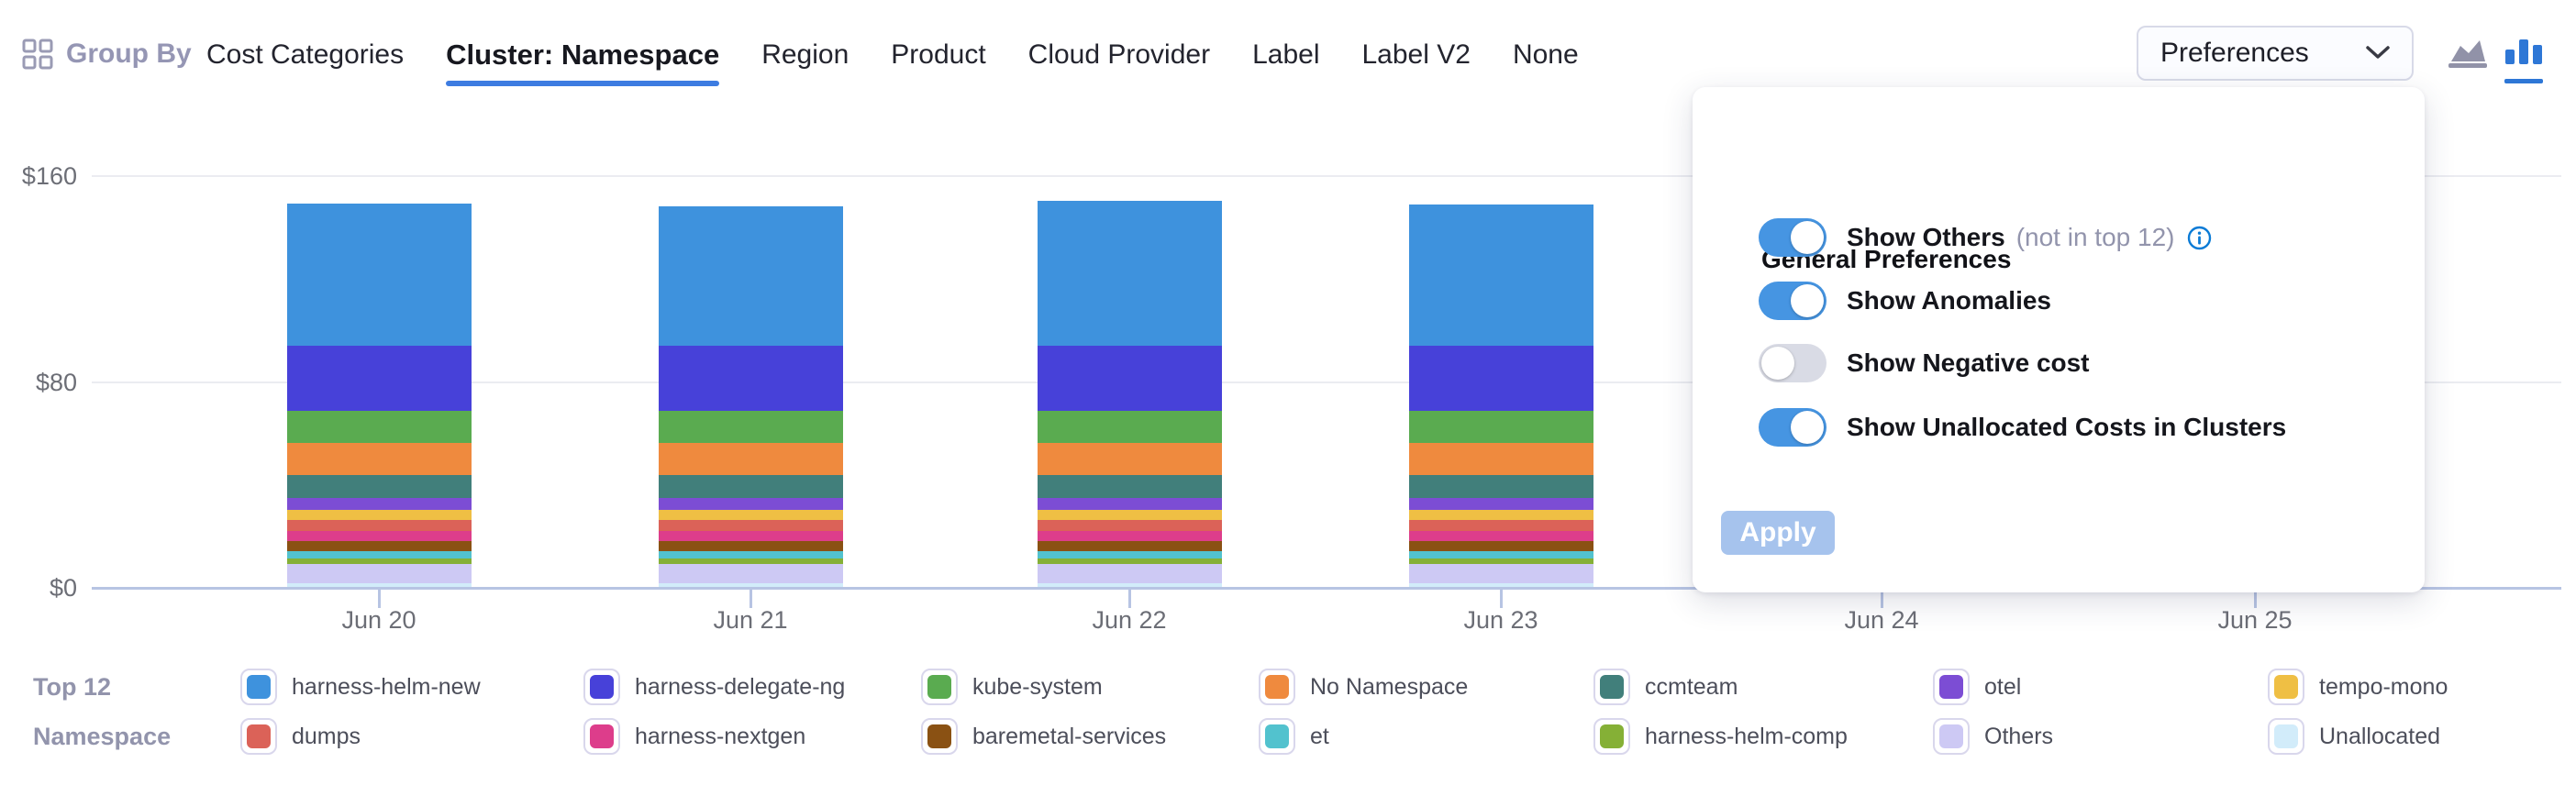 Image resolution: width=2576 pixels, height=785 pixels. Describe the element at coordinates (1119, 54) in the screenshot. I see `tab-cloud-provider: Cloud Provider` at that location.